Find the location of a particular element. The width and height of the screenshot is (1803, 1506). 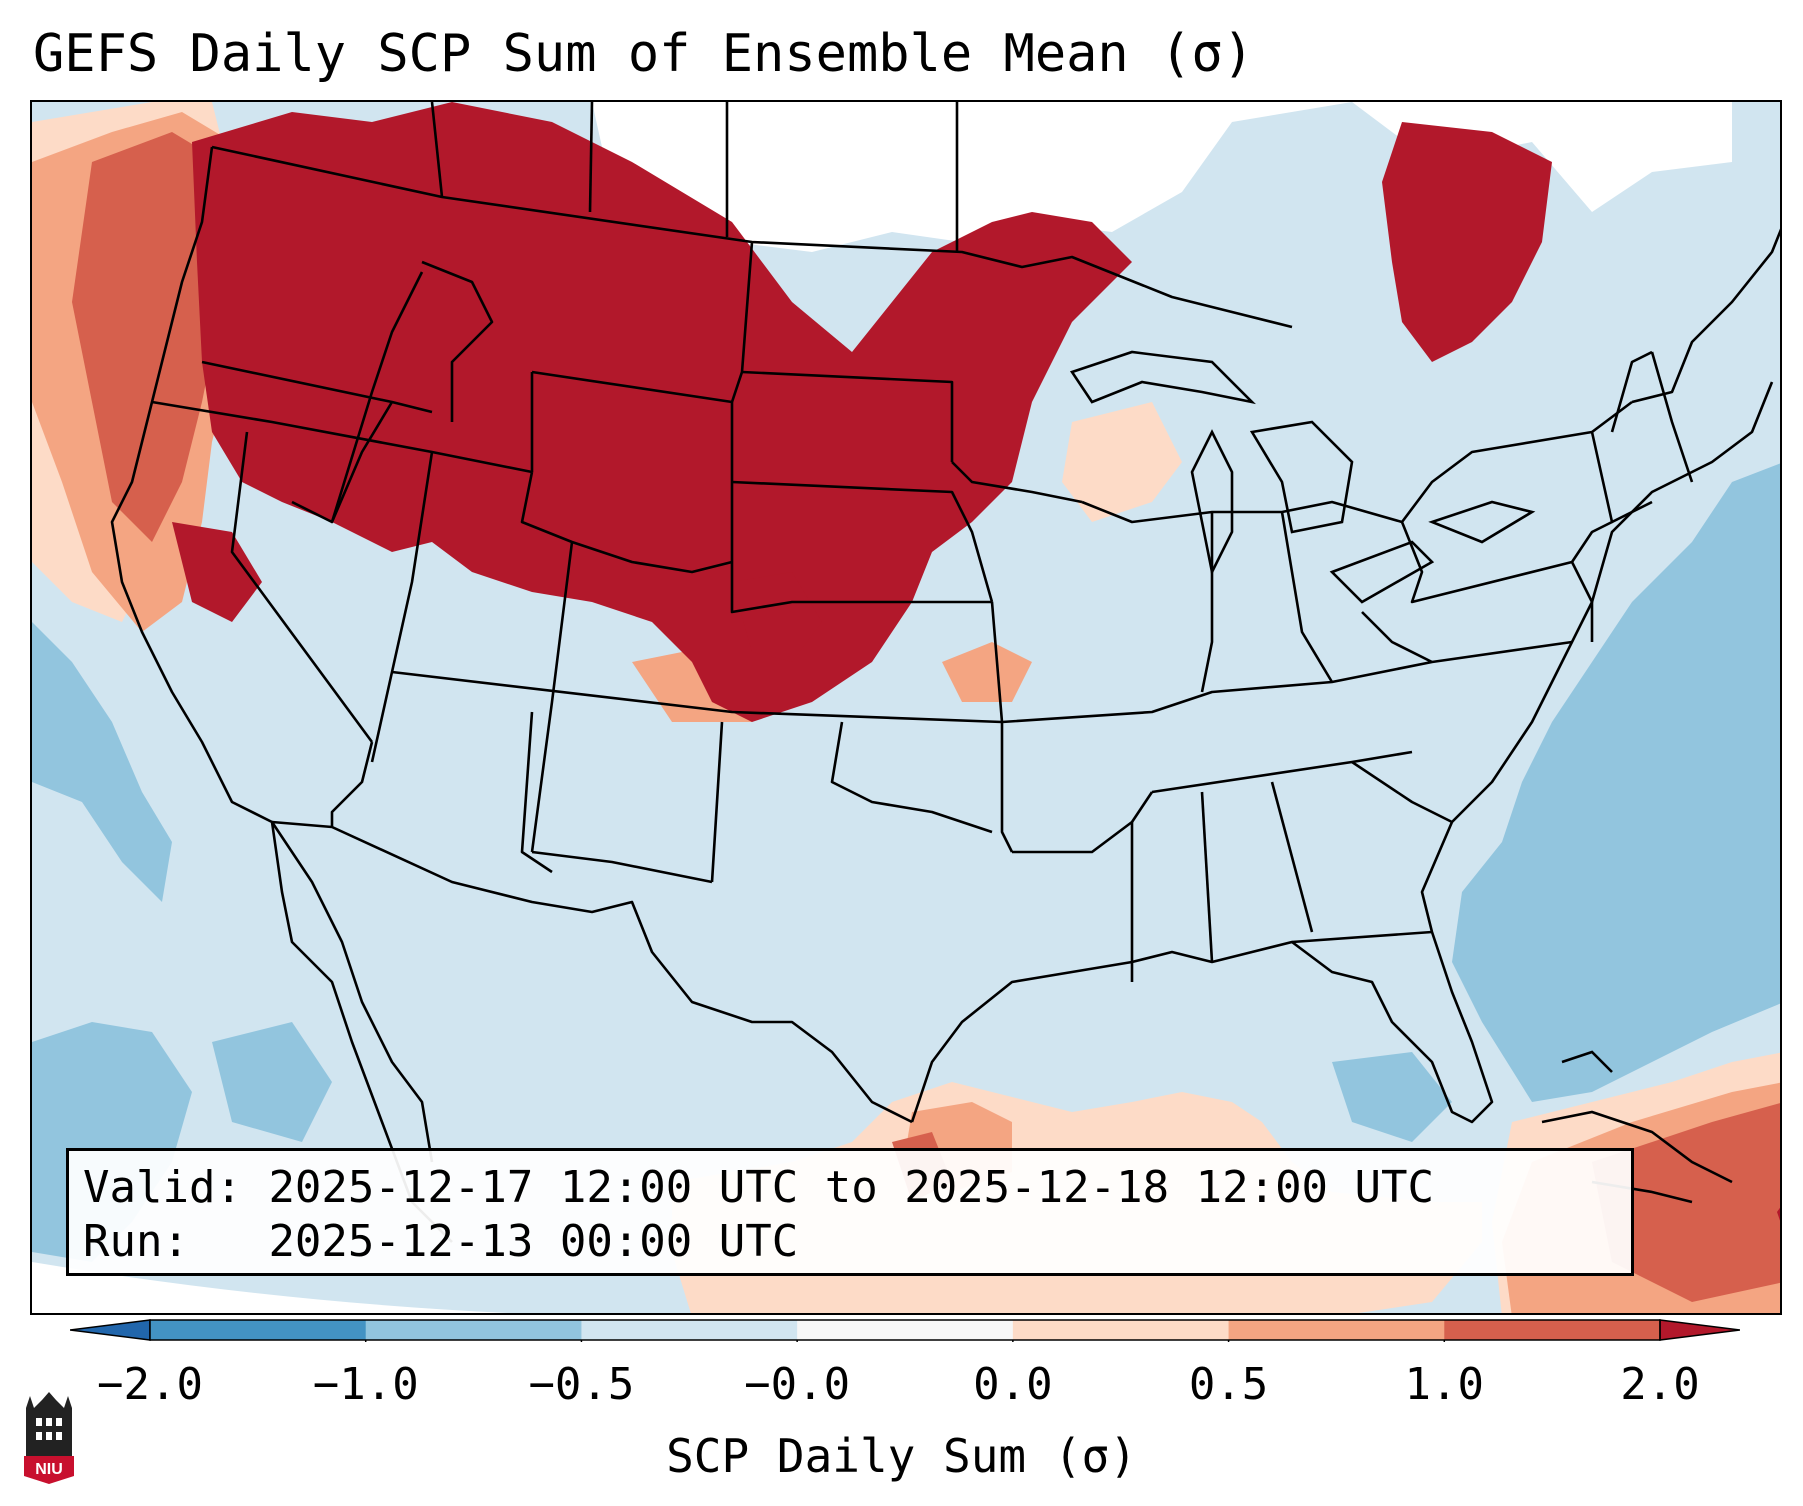

colorbar-tick-label: −1.0 is located at coordinates (365, 1384).